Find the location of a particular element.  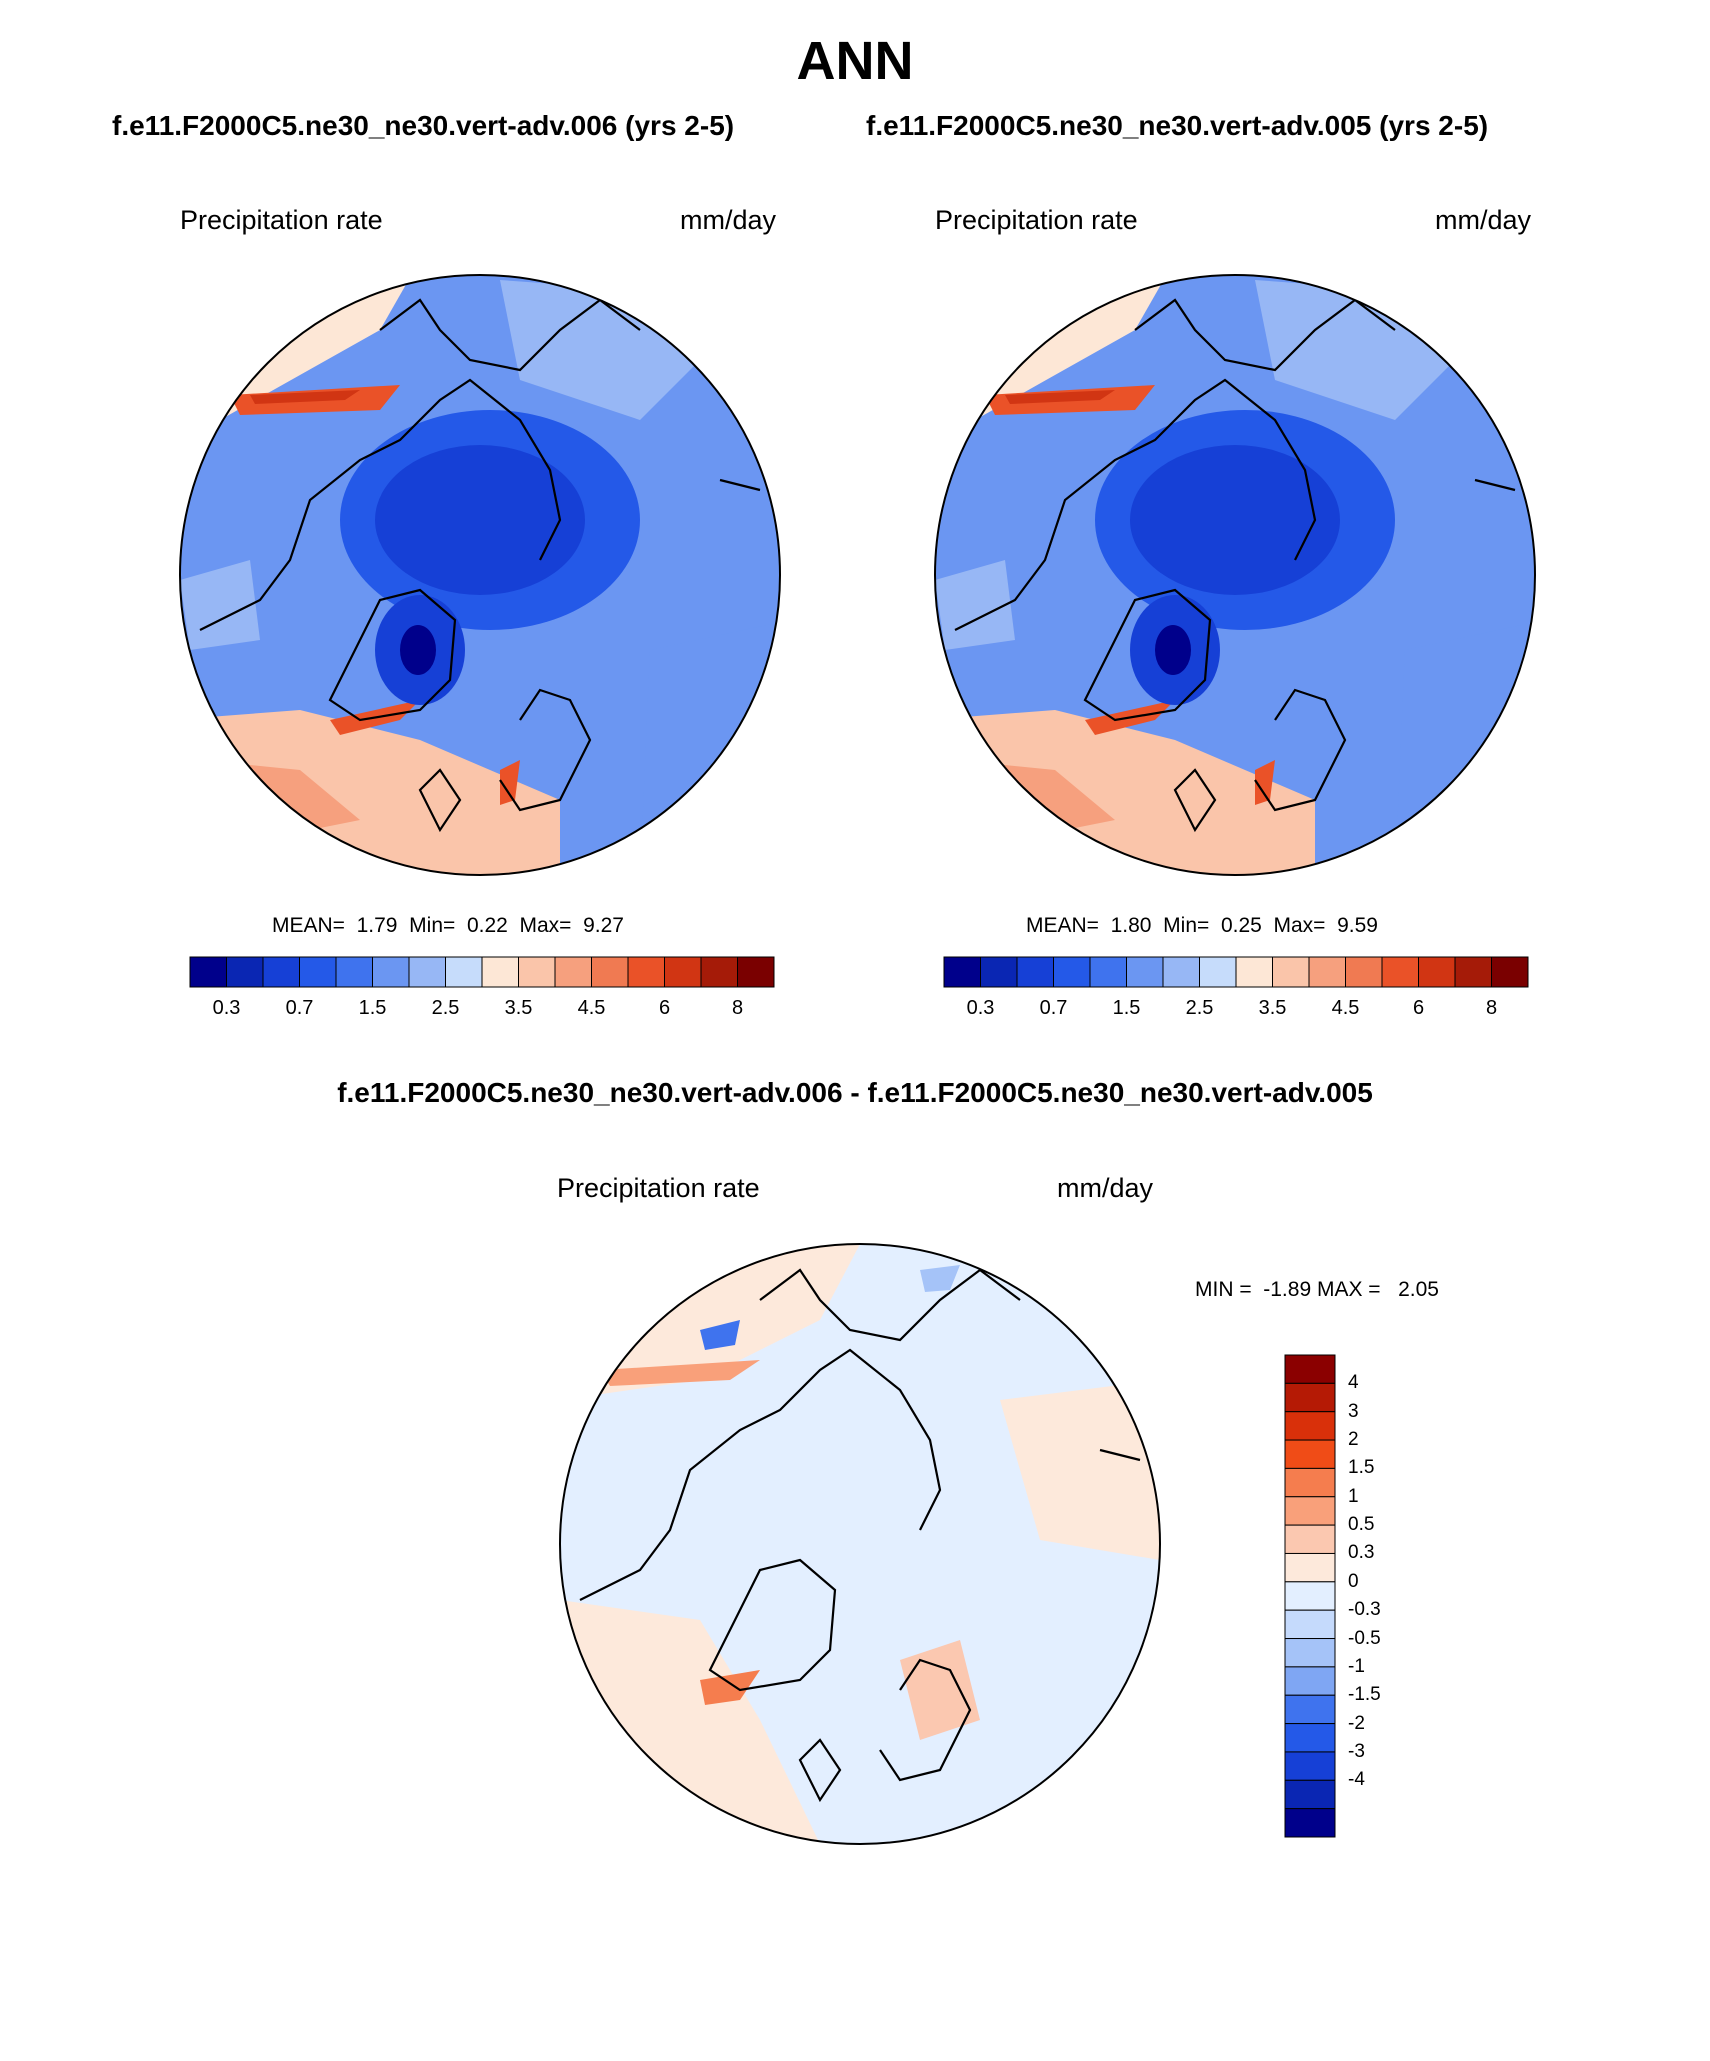

colorbar-tick-label: 4 is located at coordinates (1353, 1383).